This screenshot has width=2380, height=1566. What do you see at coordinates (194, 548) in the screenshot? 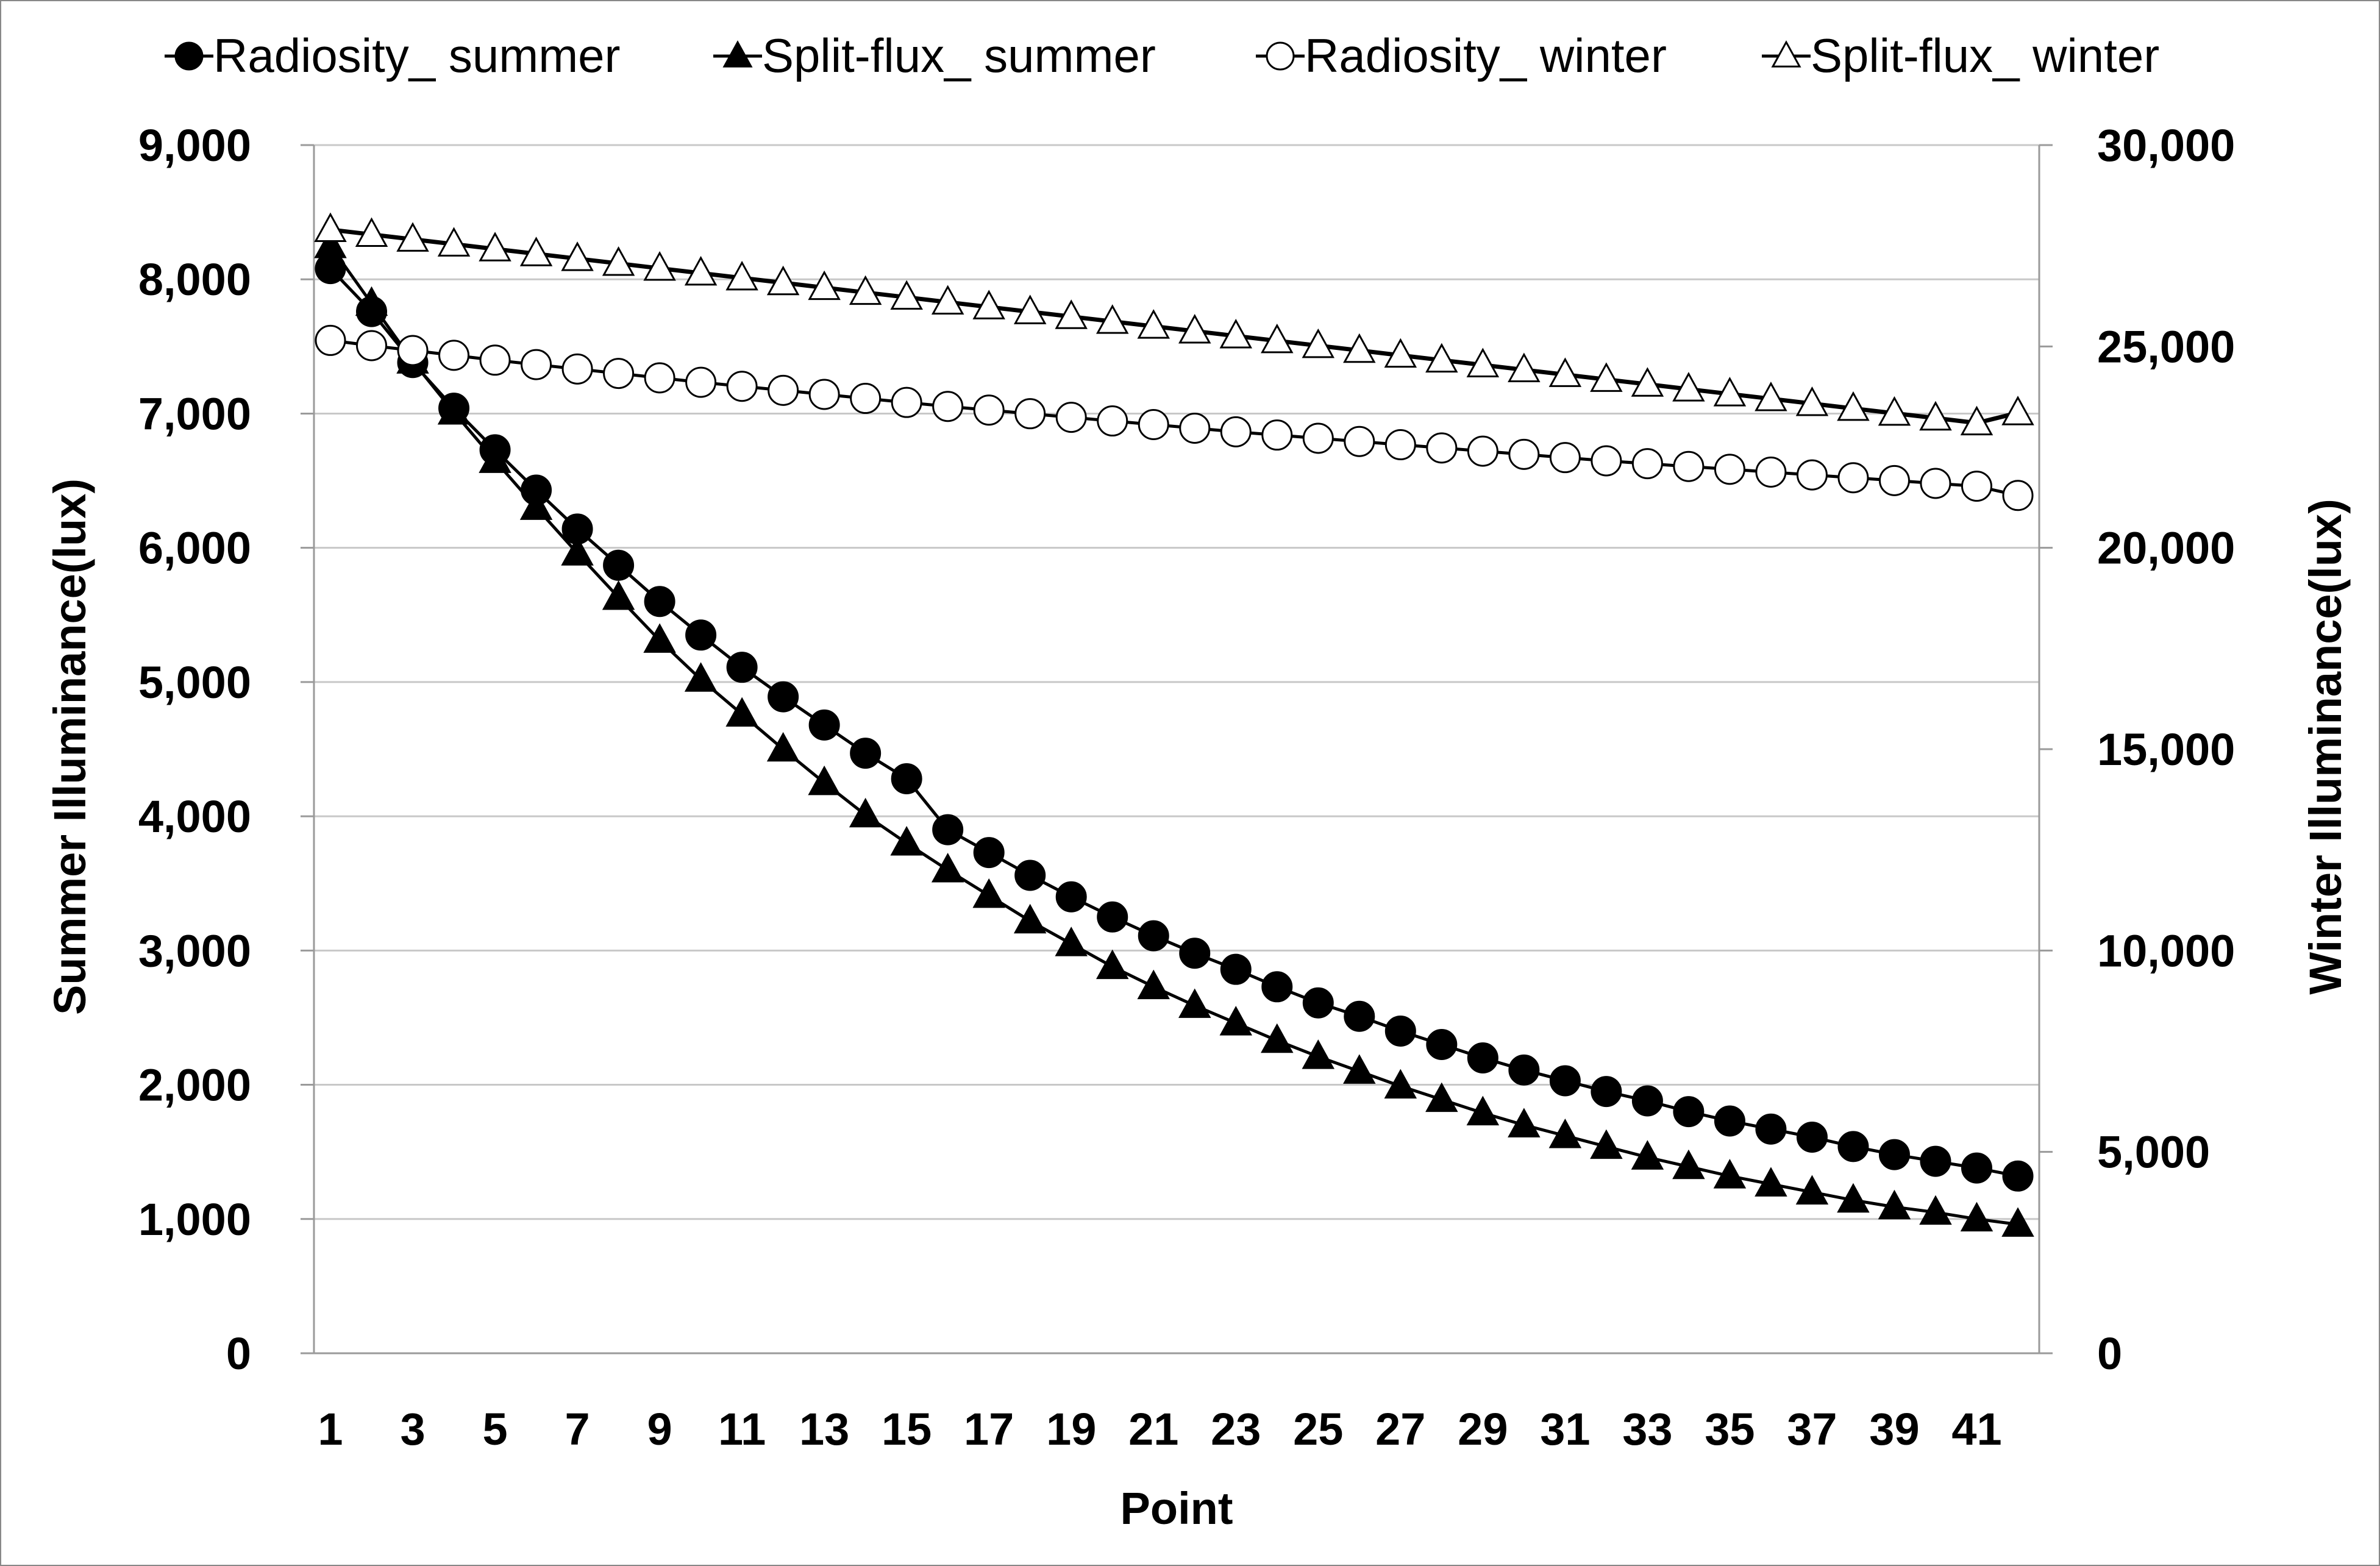
I see `y-tick-label: 6,000` at bounding box center [194, 548].